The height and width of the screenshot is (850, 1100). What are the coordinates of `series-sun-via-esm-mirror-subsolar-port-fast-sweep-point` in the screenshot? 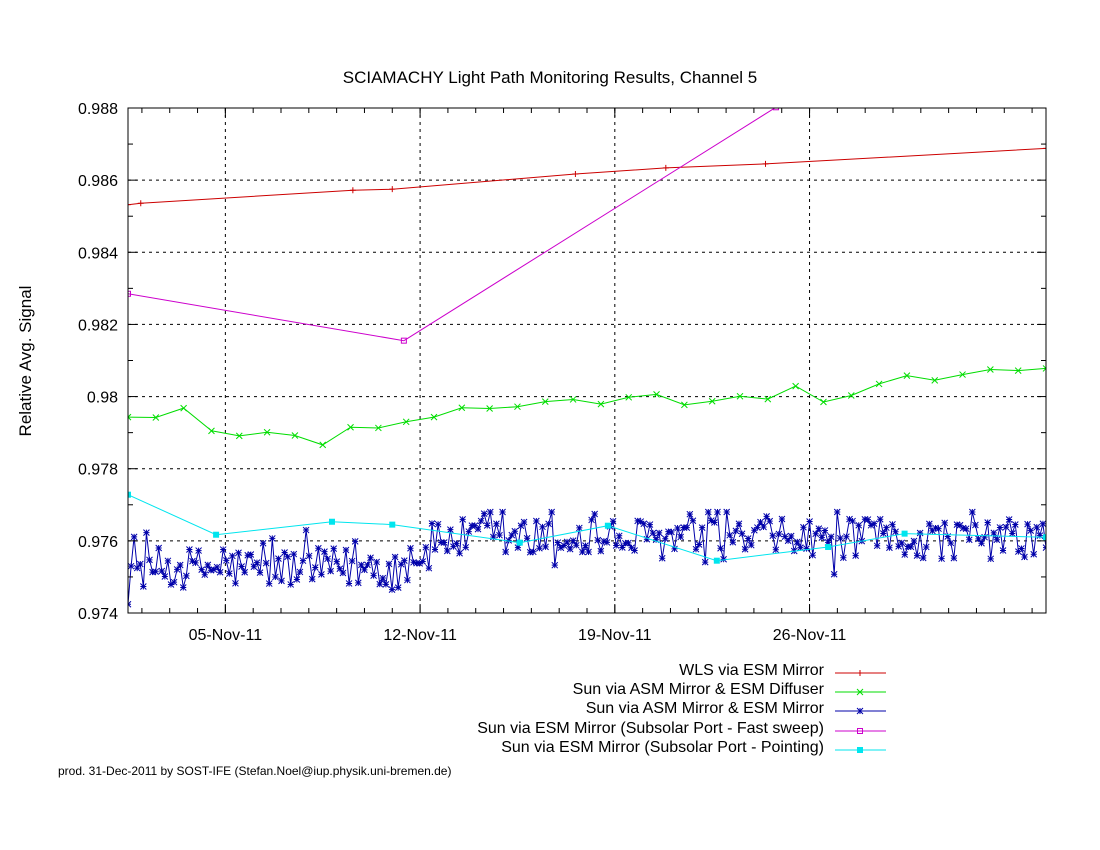 It's located at (775, 109).